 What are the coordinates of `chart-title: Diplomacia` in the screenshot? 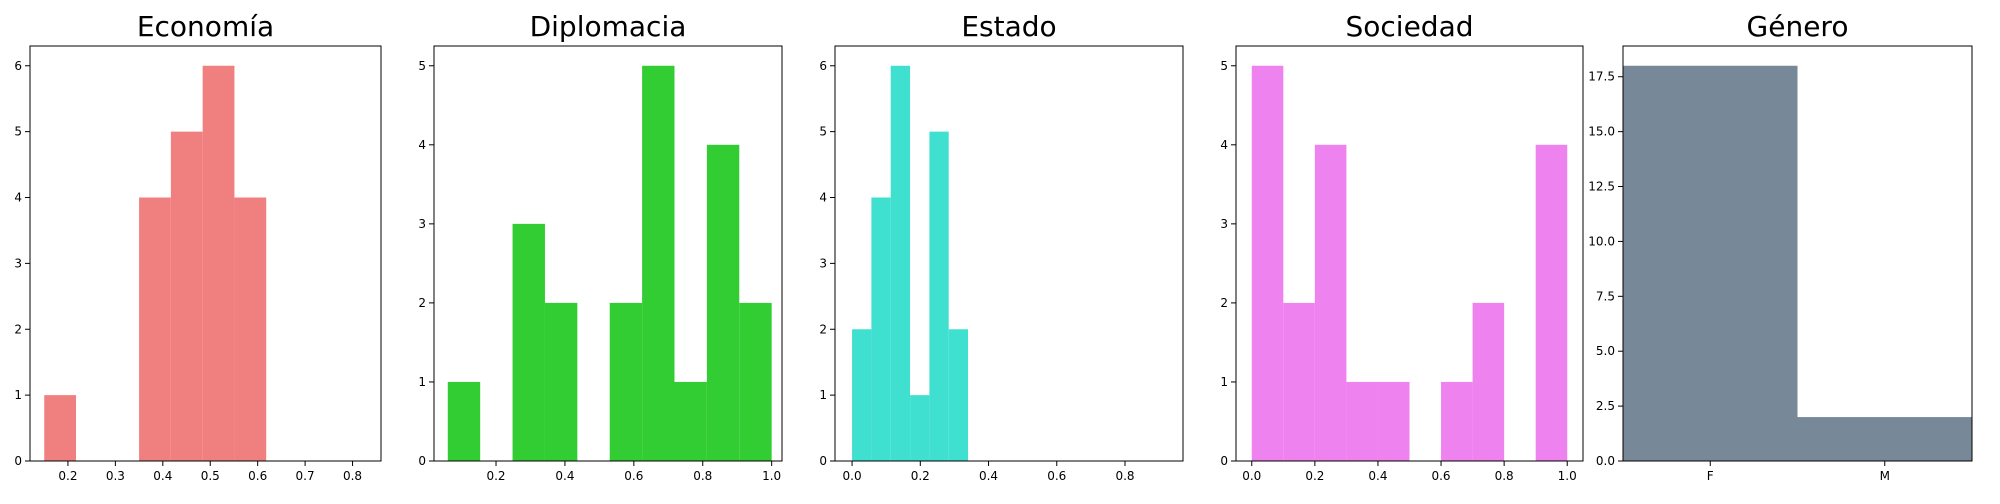 It's located at (608, 26).